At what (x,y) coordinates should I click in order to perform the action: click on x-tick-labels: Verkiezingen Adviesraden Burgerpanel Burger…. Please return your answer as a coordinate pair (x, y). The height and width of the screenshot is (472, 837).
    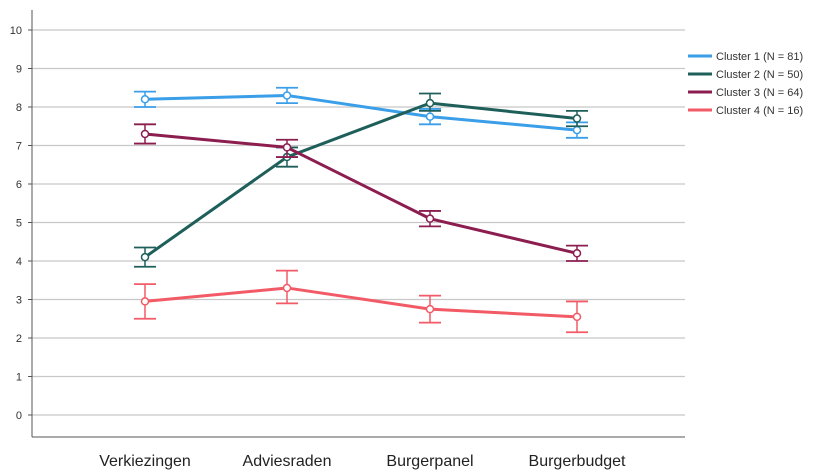
    Looking at the image, I should click on (362, 461).